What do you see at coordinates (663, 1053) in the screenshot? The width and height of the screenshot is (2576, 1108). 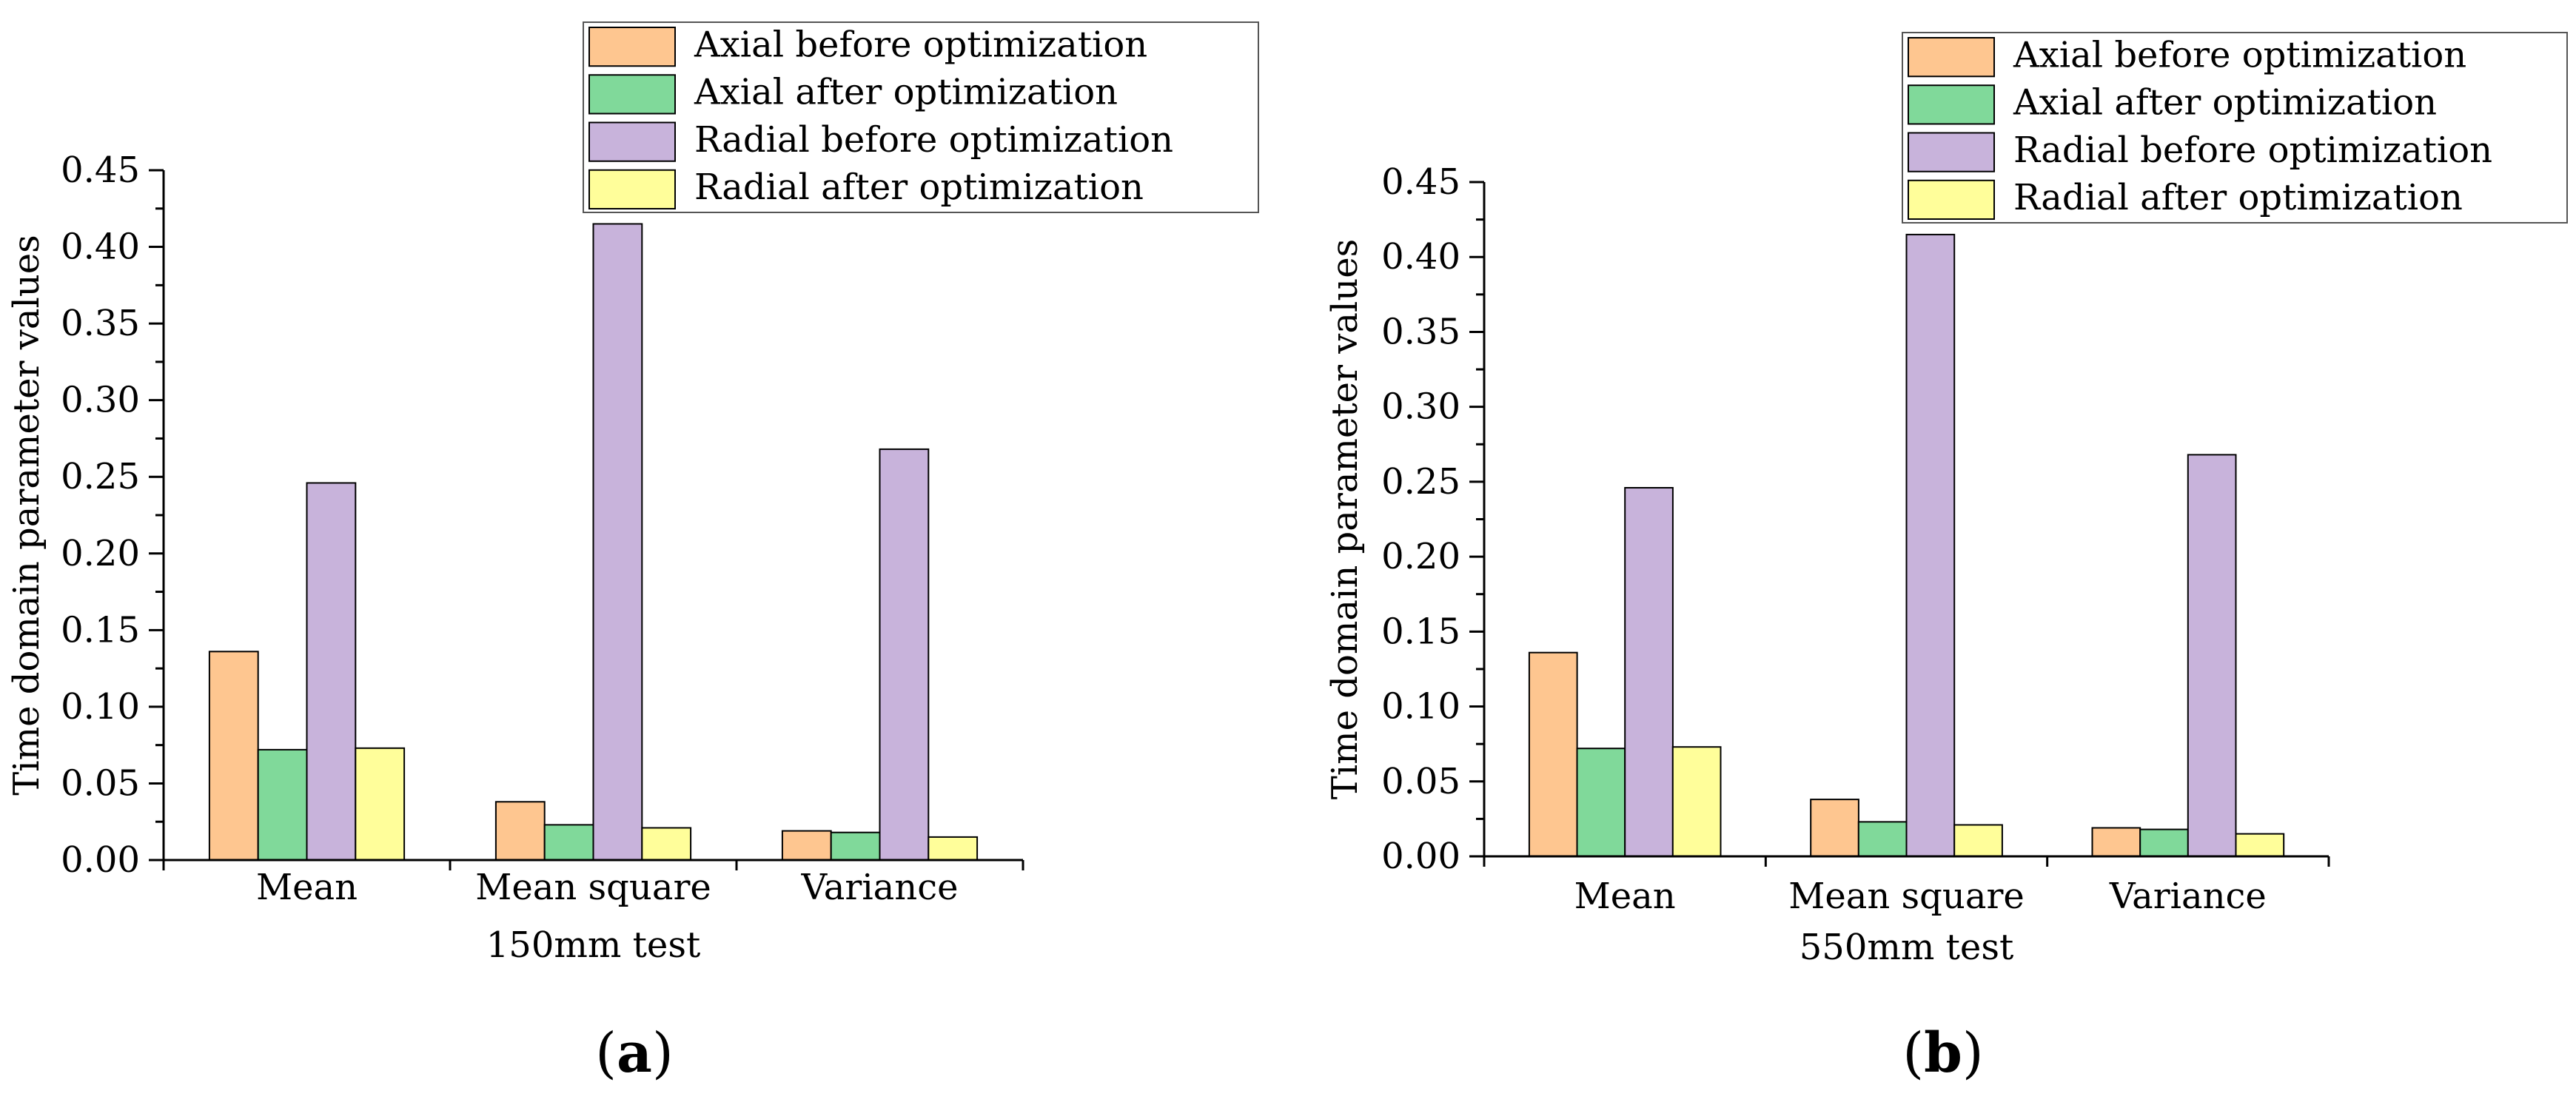 I see `panel-label-a-close: )` at bounding box center [663, 1053].